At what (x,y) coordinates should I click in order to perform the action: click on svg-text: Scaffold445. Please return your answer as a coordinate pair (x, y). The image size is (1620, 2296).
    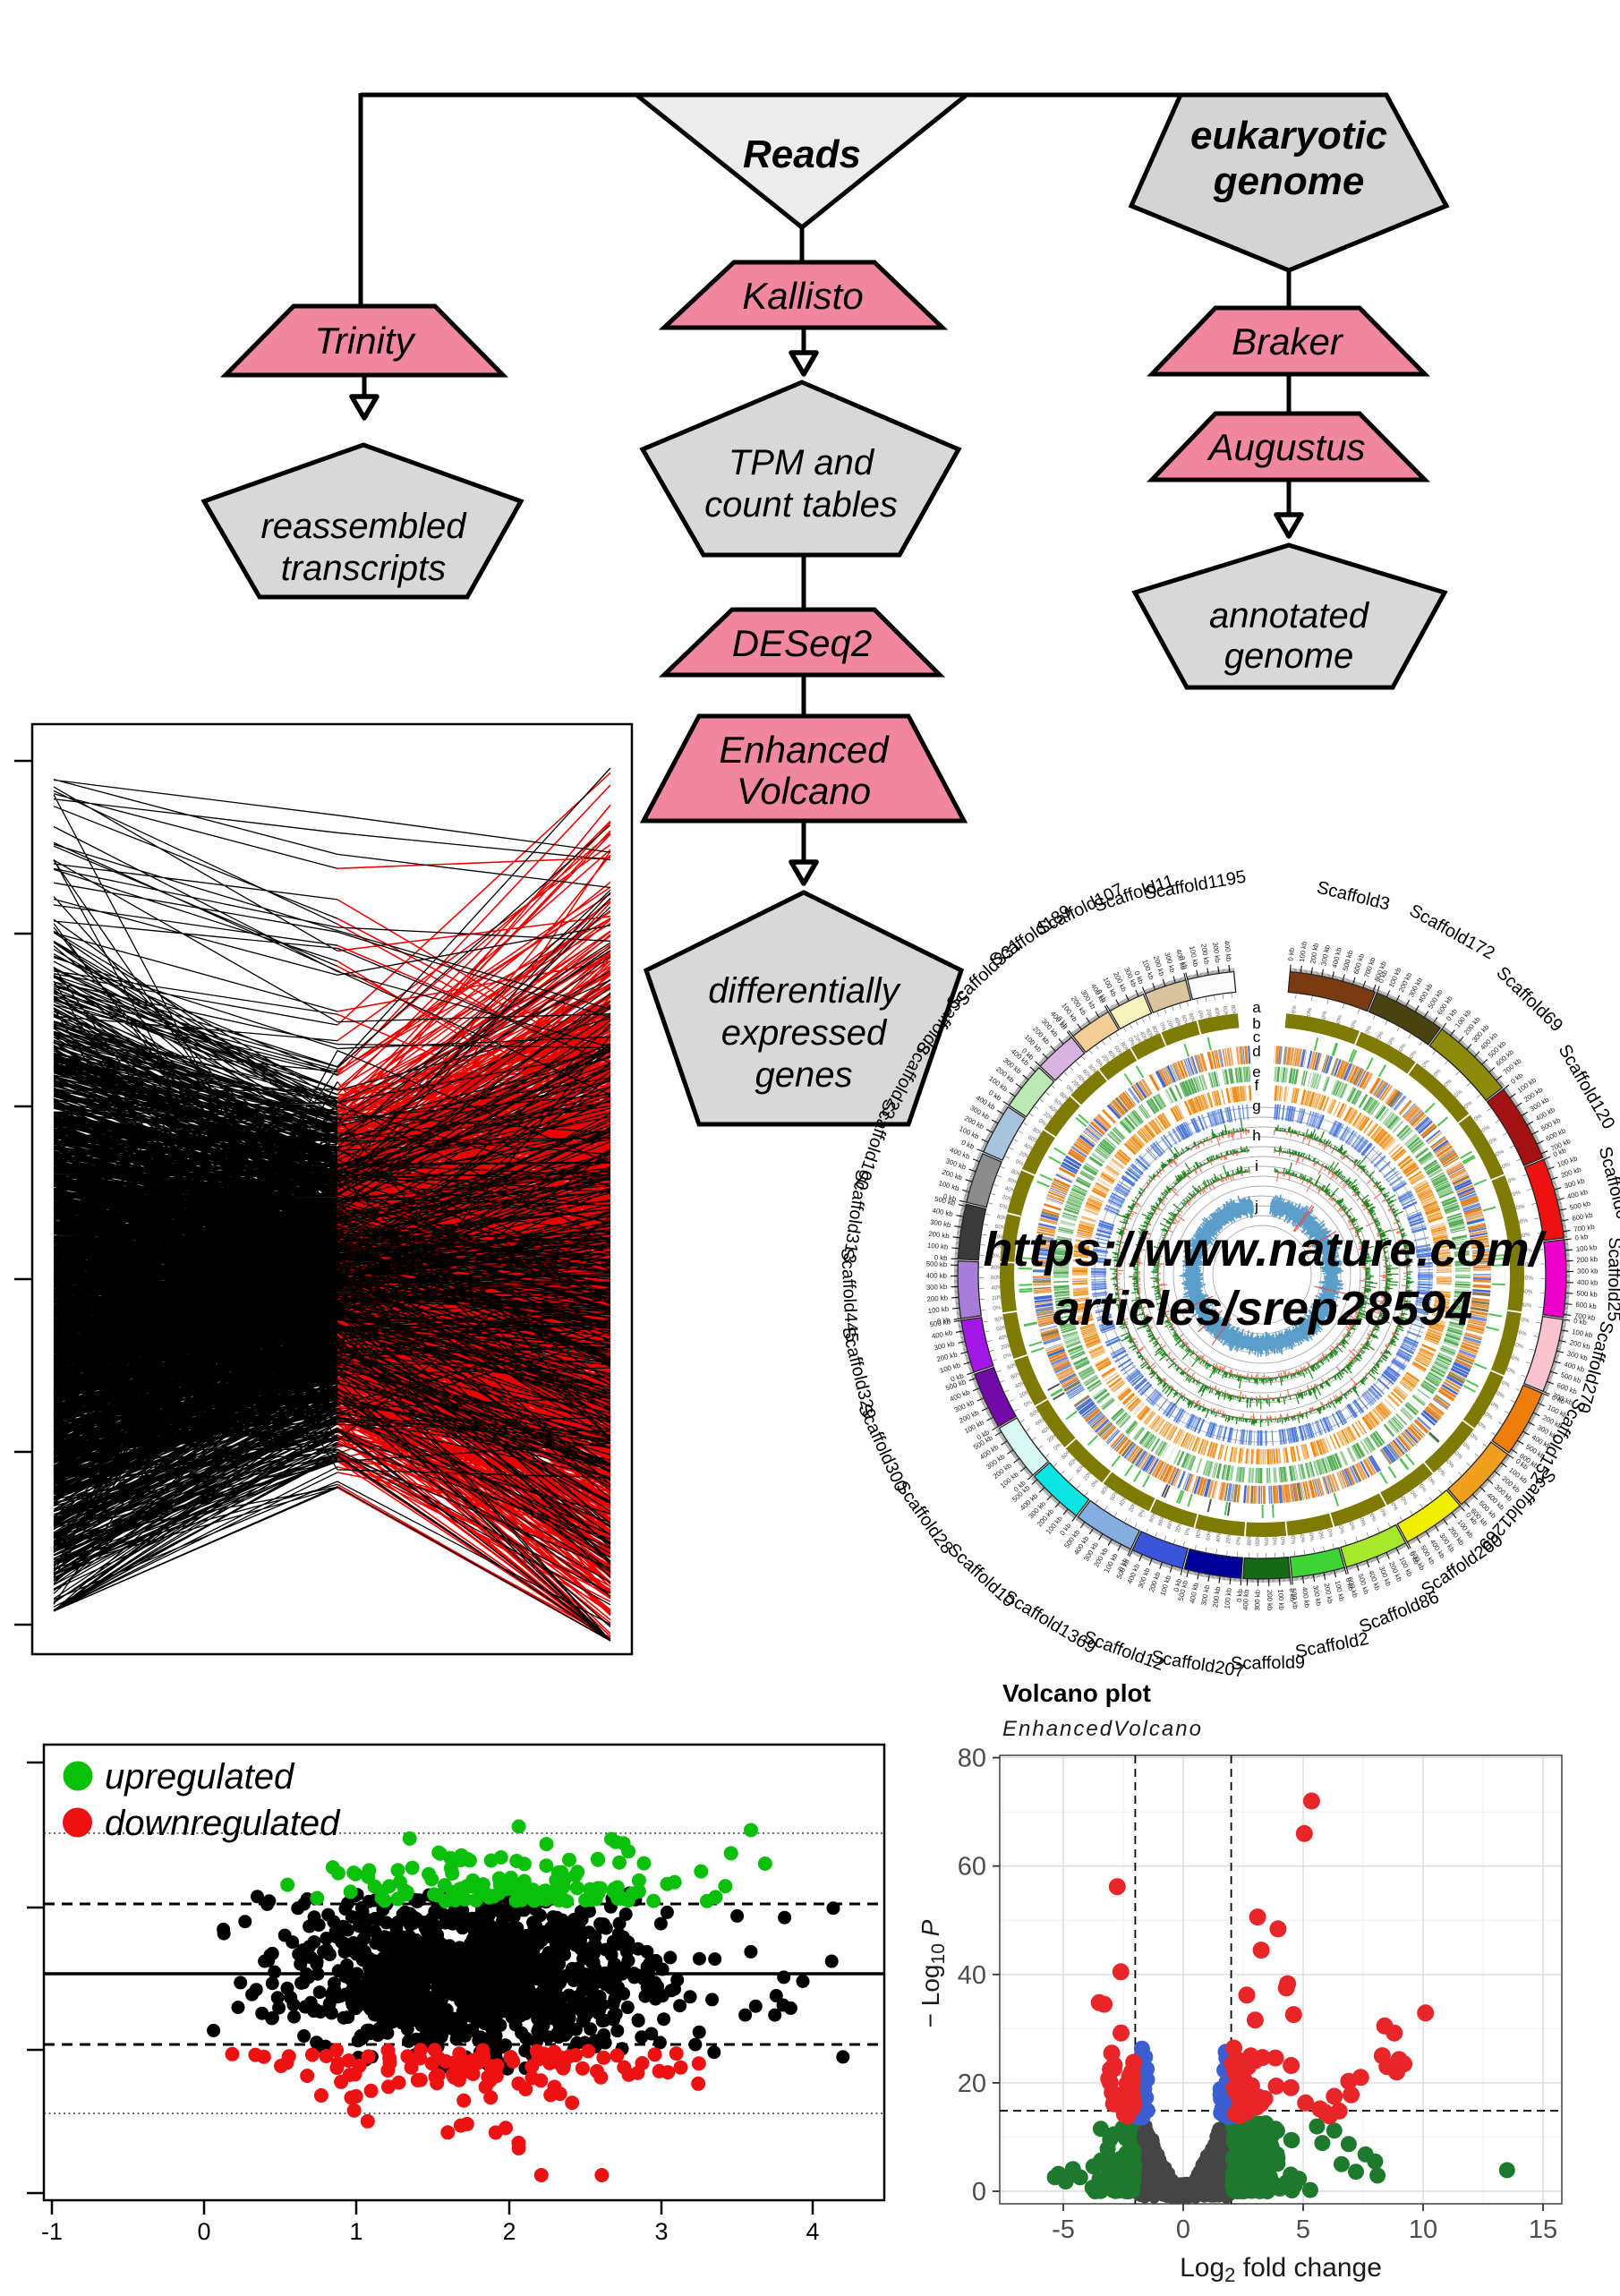
    Looking at the image, I should click on (849, 1295).